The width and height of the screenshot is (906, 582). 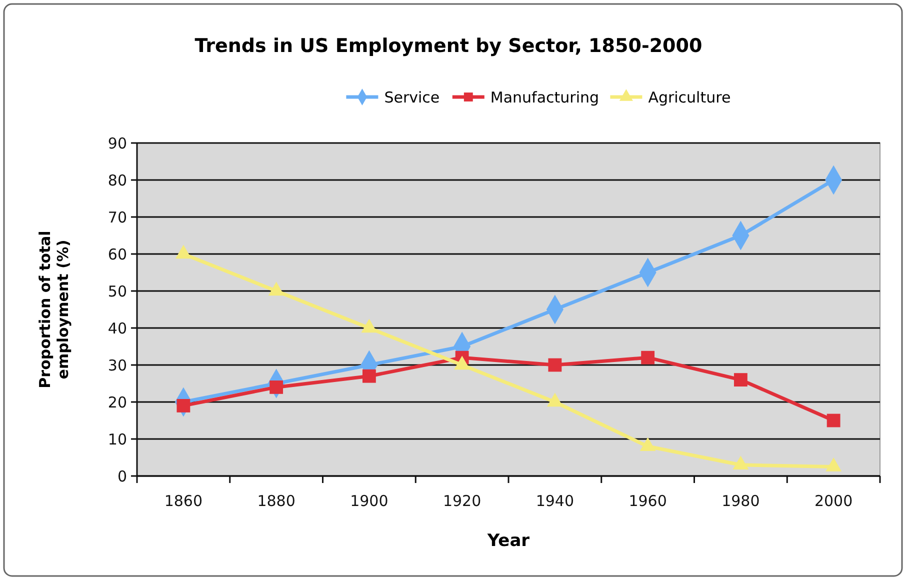 What do you see at coordinates (117, 143) in the screenshot?
I see `y-tick-label: 90` at bounding box center [117, 143].